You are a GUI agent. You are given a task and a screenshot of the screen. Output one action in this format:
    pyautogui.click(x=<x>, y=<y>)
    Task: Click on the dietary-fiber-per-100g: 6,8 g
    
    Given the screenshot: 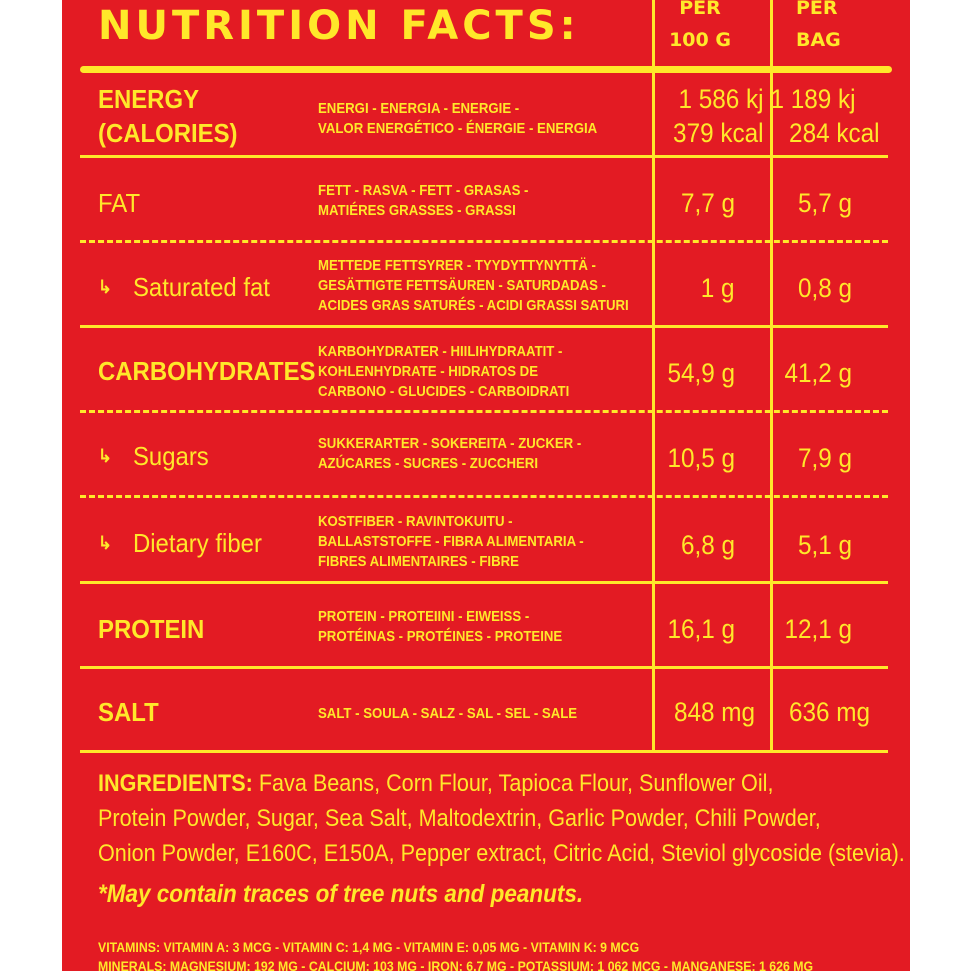 What is the action you would take?
    pyautogui.click(x=707, y=545)
    